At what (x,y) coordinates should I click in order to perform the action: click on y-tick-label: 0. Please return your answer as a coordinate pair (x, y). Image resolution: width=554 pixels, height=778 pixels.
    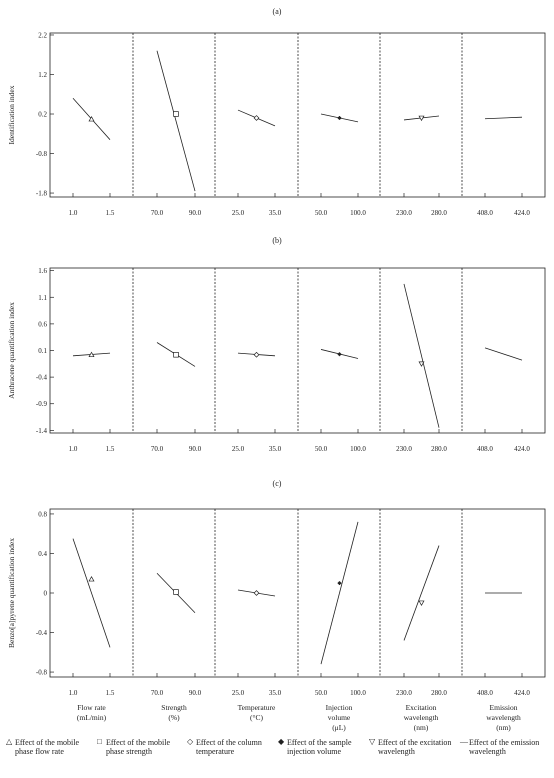
    Looking at the image, I should click on (46, 594).